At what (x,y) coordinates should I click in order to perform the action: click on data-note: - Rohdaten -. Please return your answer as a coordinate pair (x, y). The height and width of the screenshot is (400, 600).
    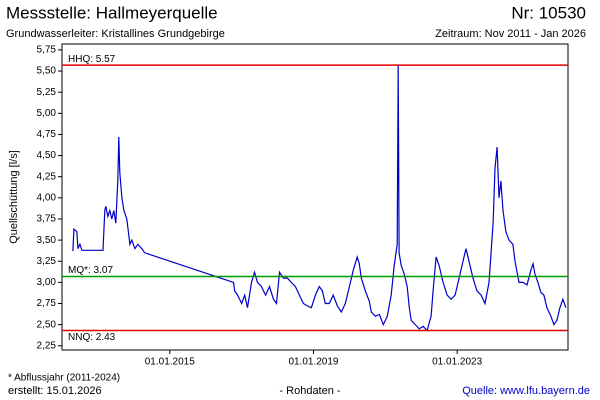
    Looking at the image, I should click on (309, 391).